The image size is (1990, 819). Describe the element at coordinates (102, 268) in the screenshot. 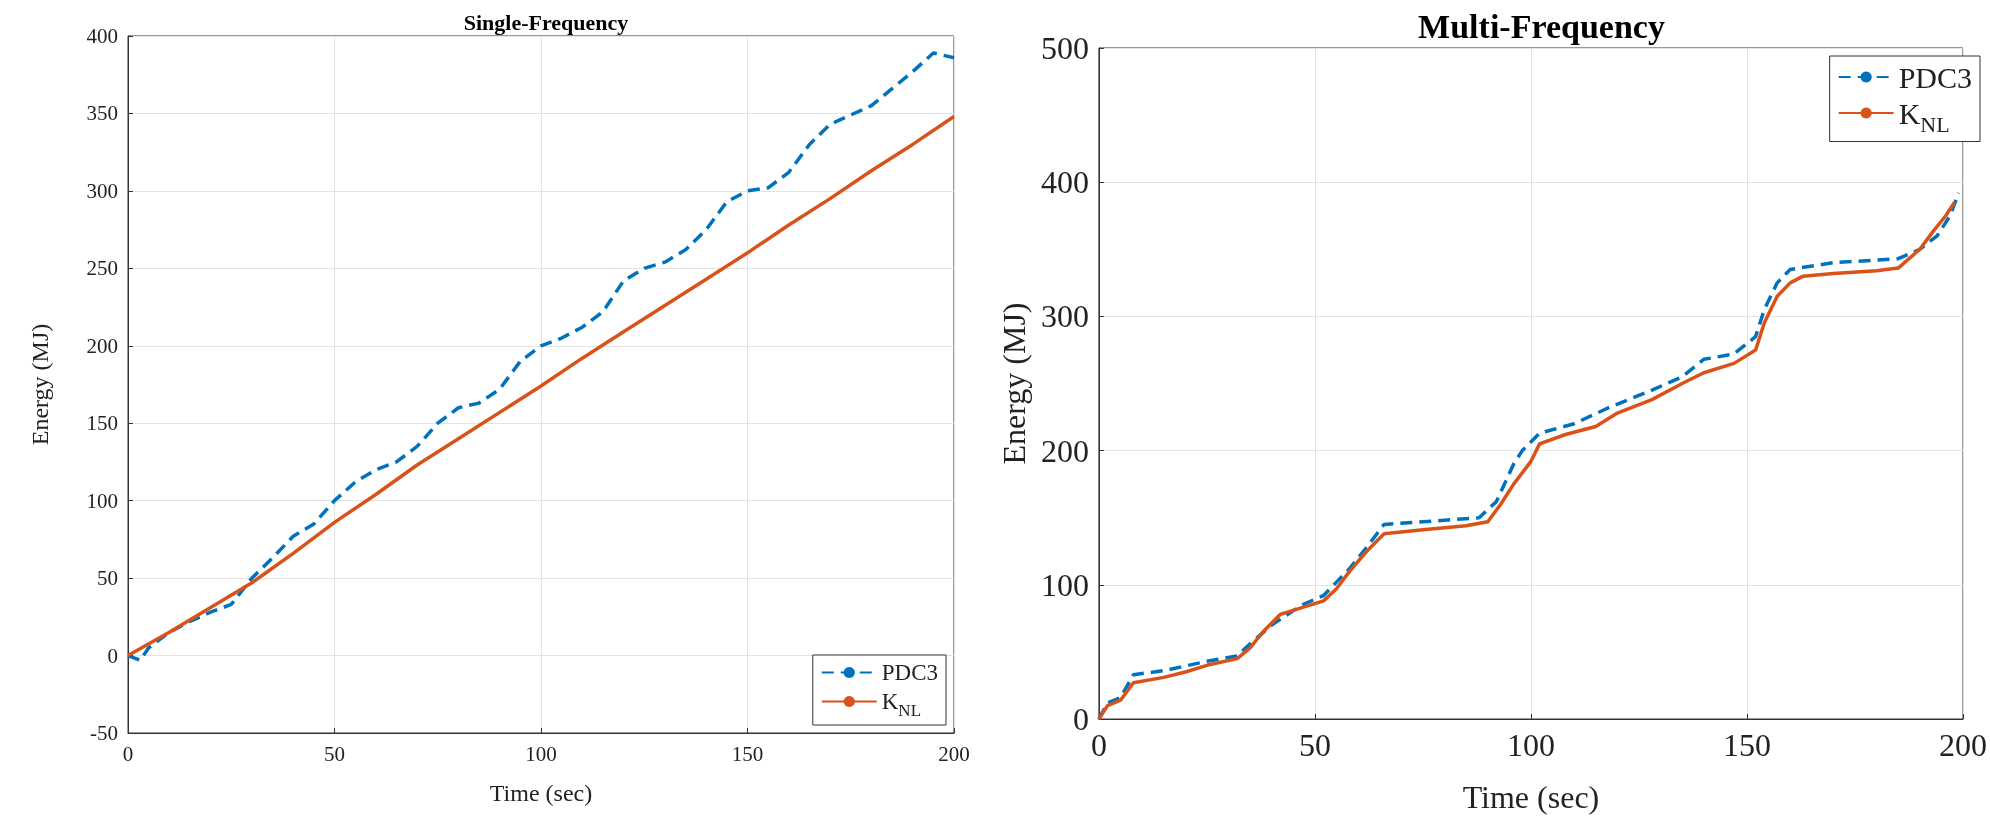

I see `y-tick-label: 250` at that location.